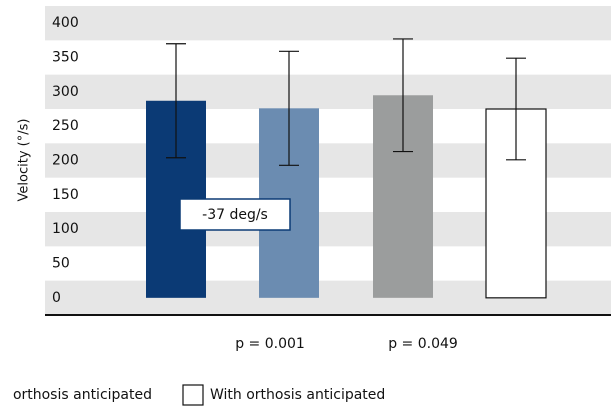  I want to click on legend-swatch, so click(193, 395).